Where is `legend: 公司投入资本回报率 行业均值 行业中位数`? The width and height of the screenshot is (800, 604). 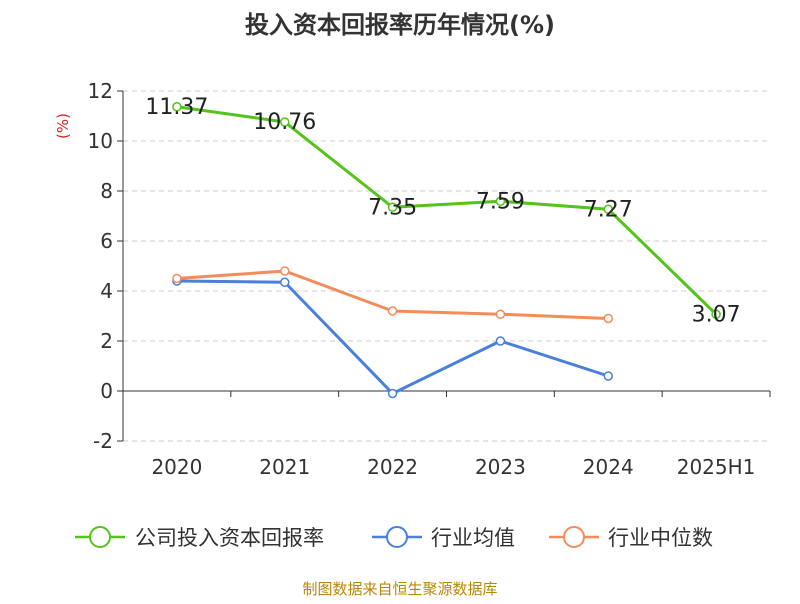
legend: 公司投入资本回报率 行业均值 行业中位数 is located at coordinates (394, 538).